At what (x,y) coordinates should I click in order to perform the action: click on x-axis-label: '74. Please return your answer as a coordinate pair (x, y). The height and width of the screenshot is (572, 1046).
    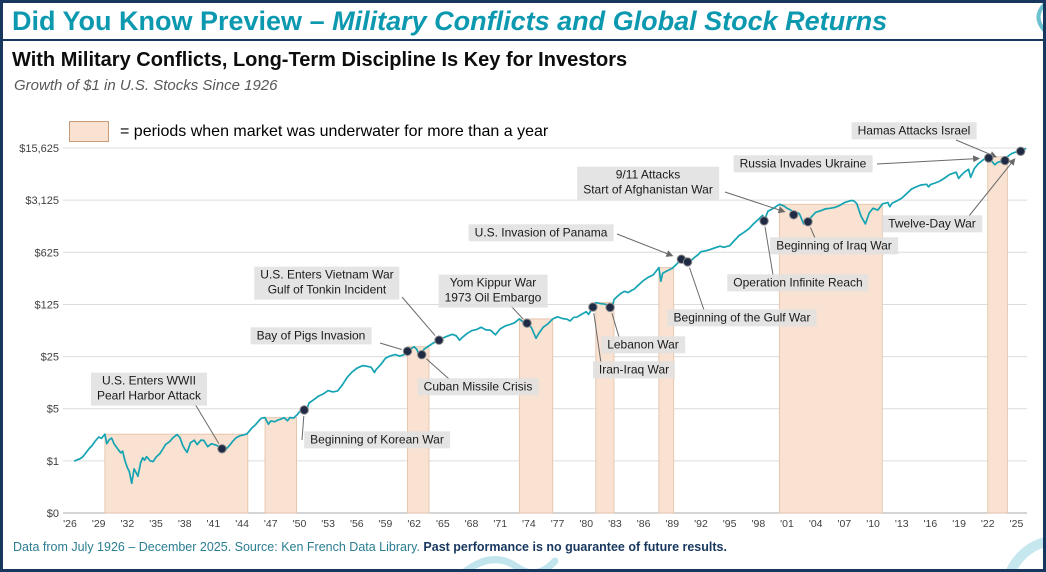
    Looking at the image, I should click on (529, 524).